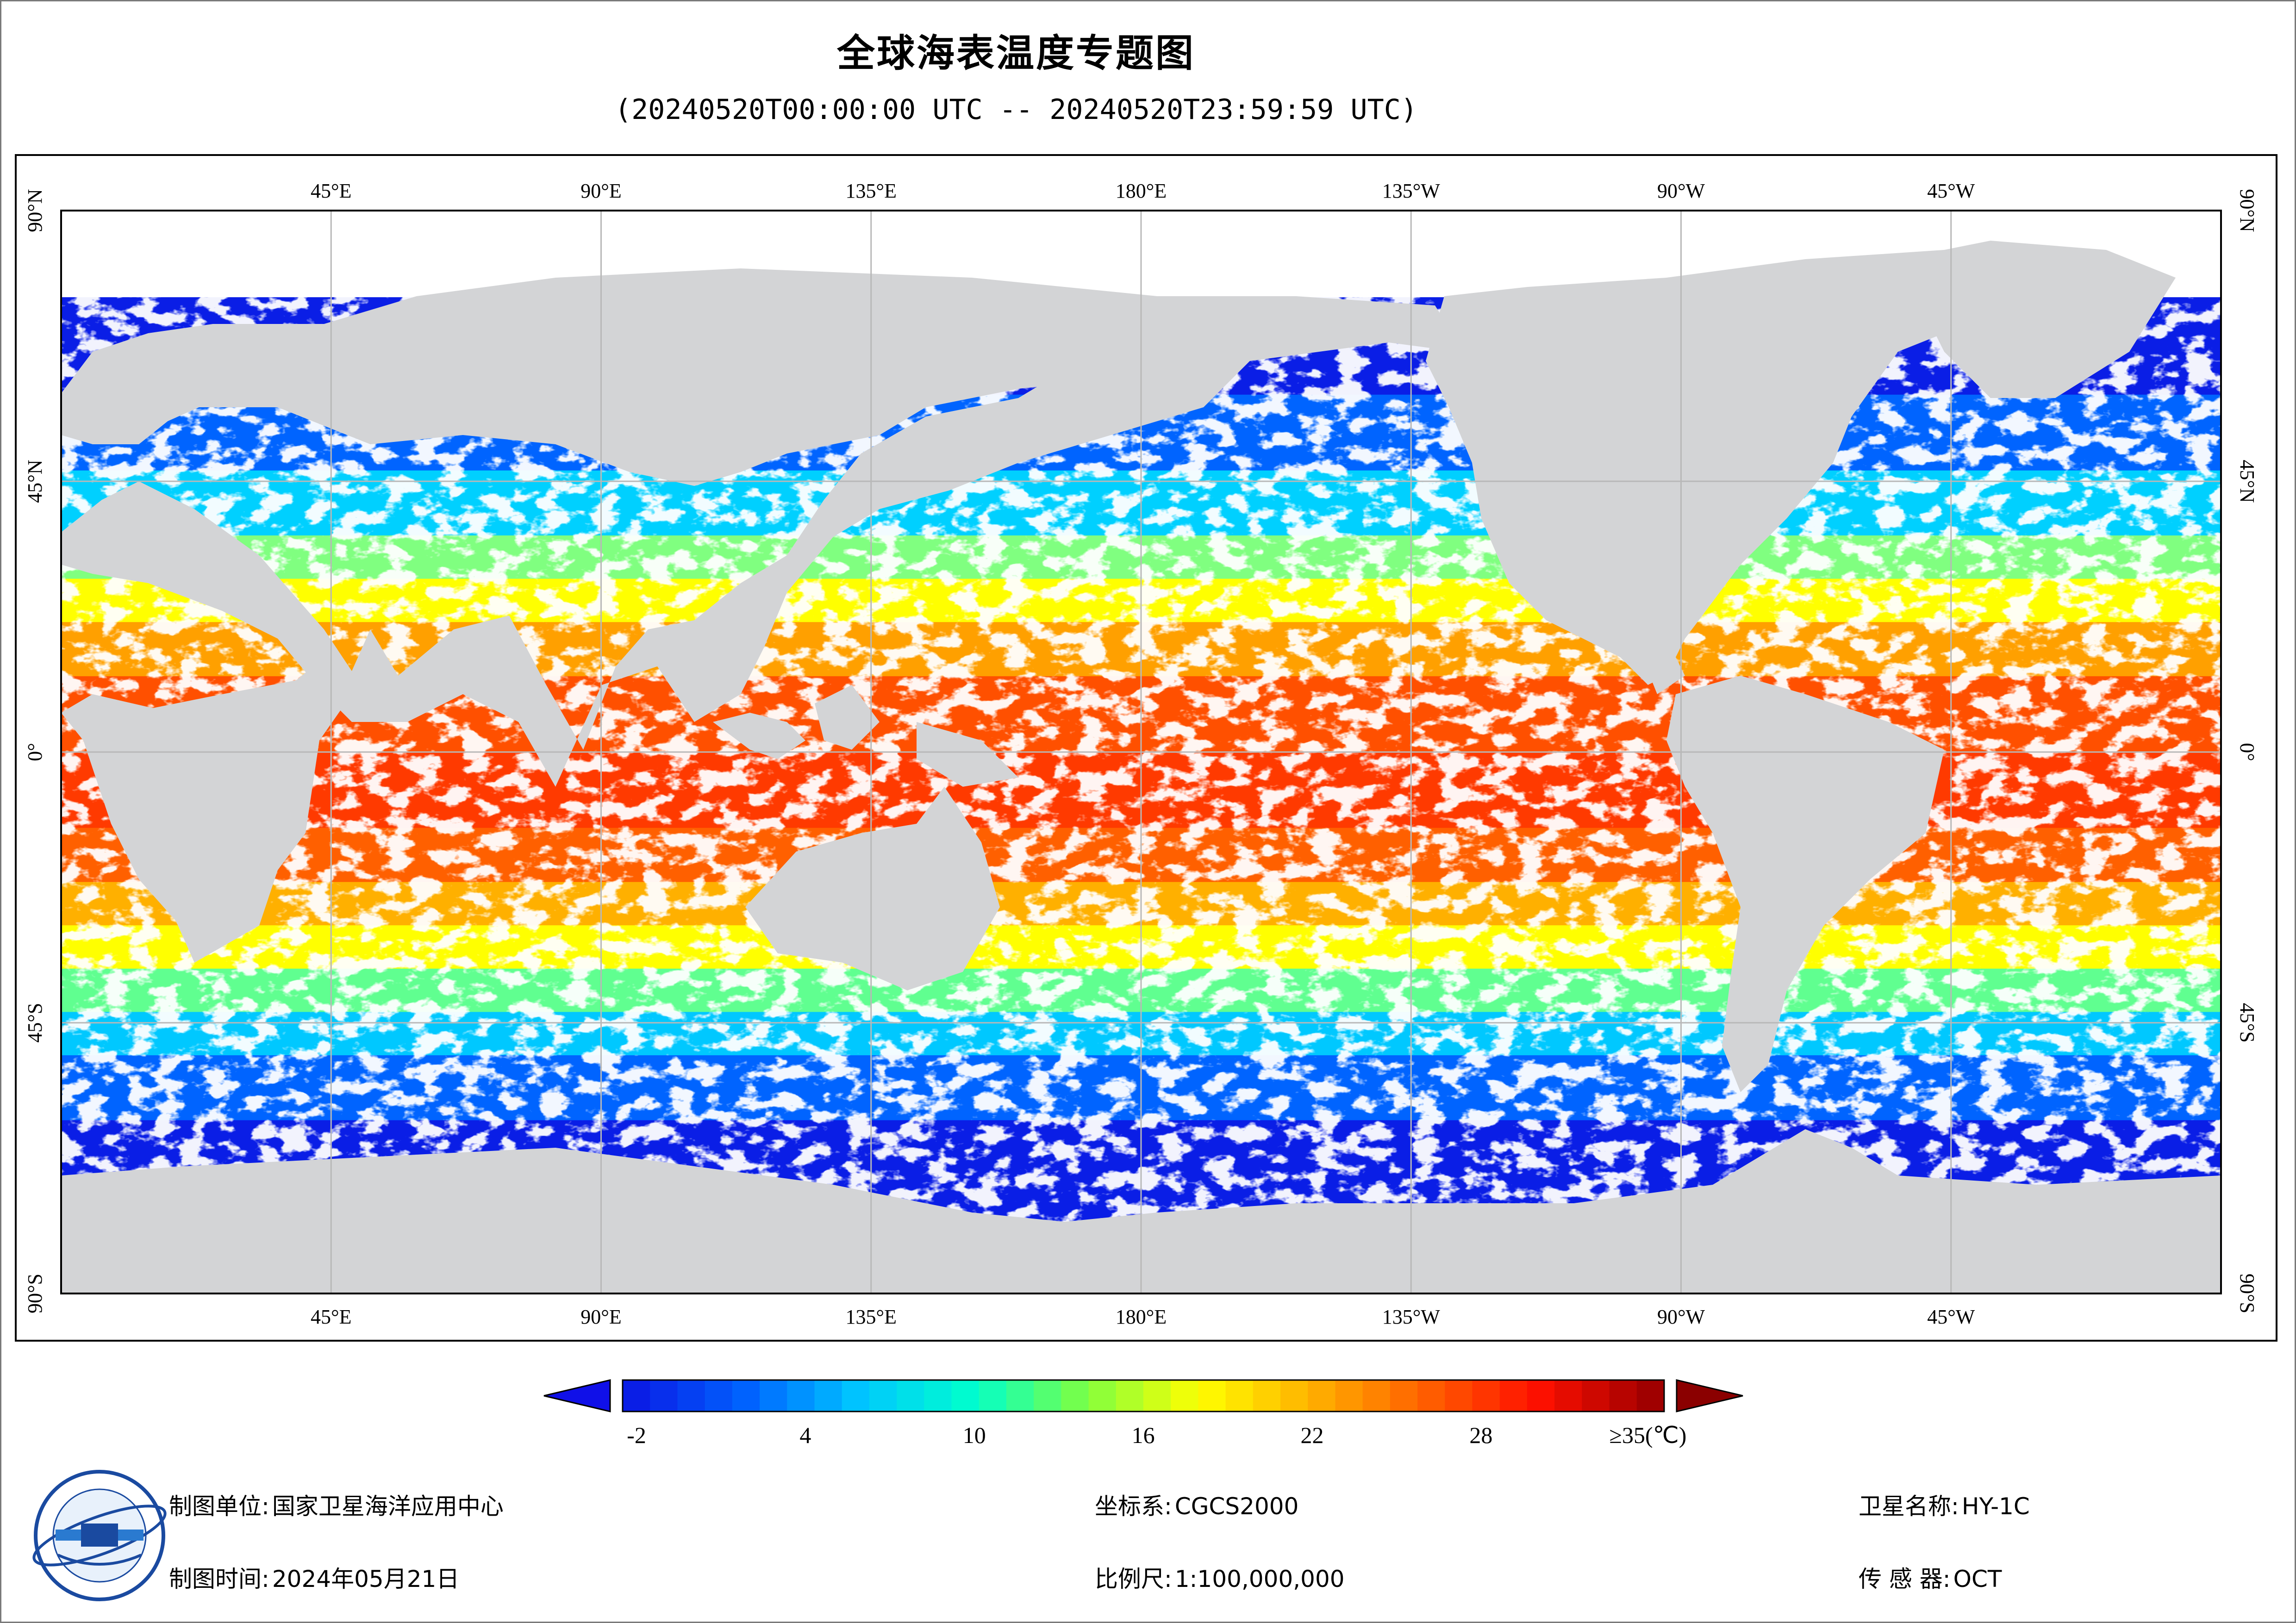  What do you see at coordinates (871, 191) in the screenshot?
I see `top-lon-label: 135°E` at bounding box center [871, 191].